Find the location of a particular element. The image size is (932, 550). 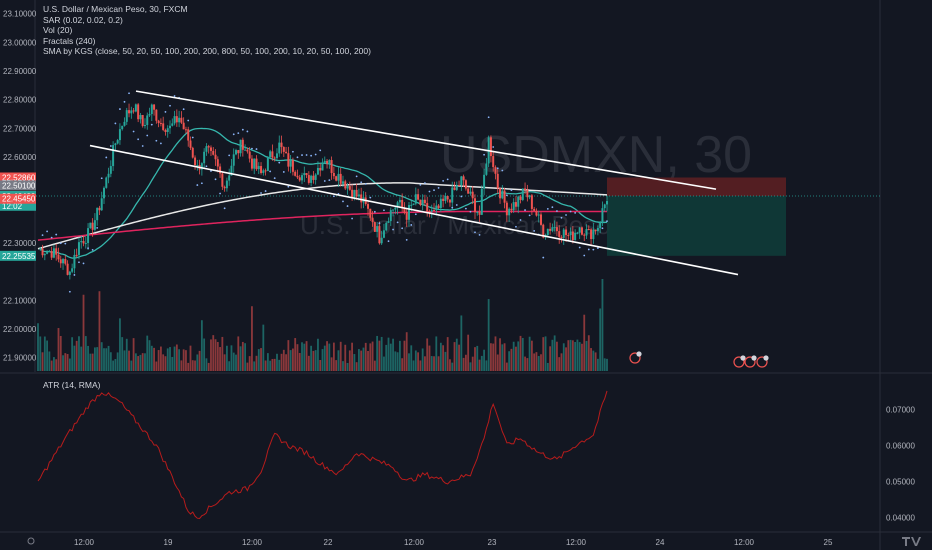

legend-title: U.S. Dollar / Mexican Peso, 30, FXCM is located at coordinates (115, 9).